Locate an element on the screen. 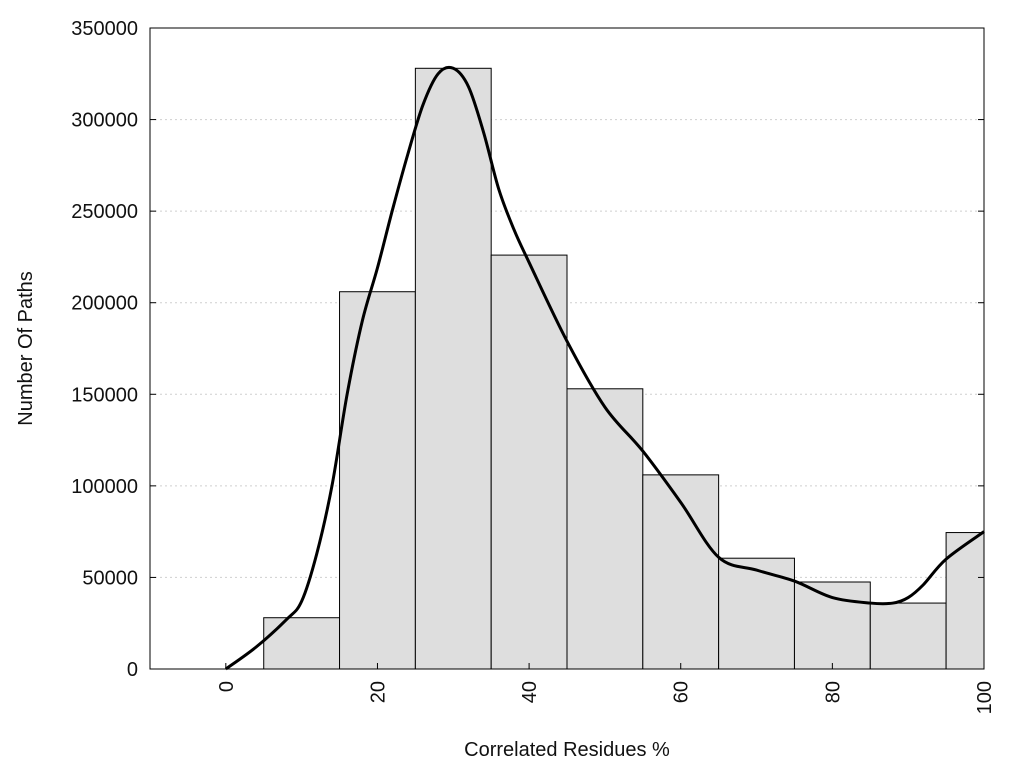  x-tick-label: 40 is located at coordinates (530, 692).